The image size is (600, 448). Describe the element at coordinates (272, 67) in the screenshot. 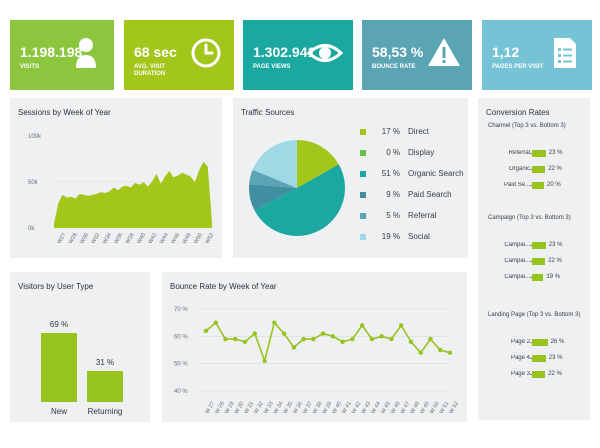

I see `kpi-label: PAGE VIEWS` at that location.